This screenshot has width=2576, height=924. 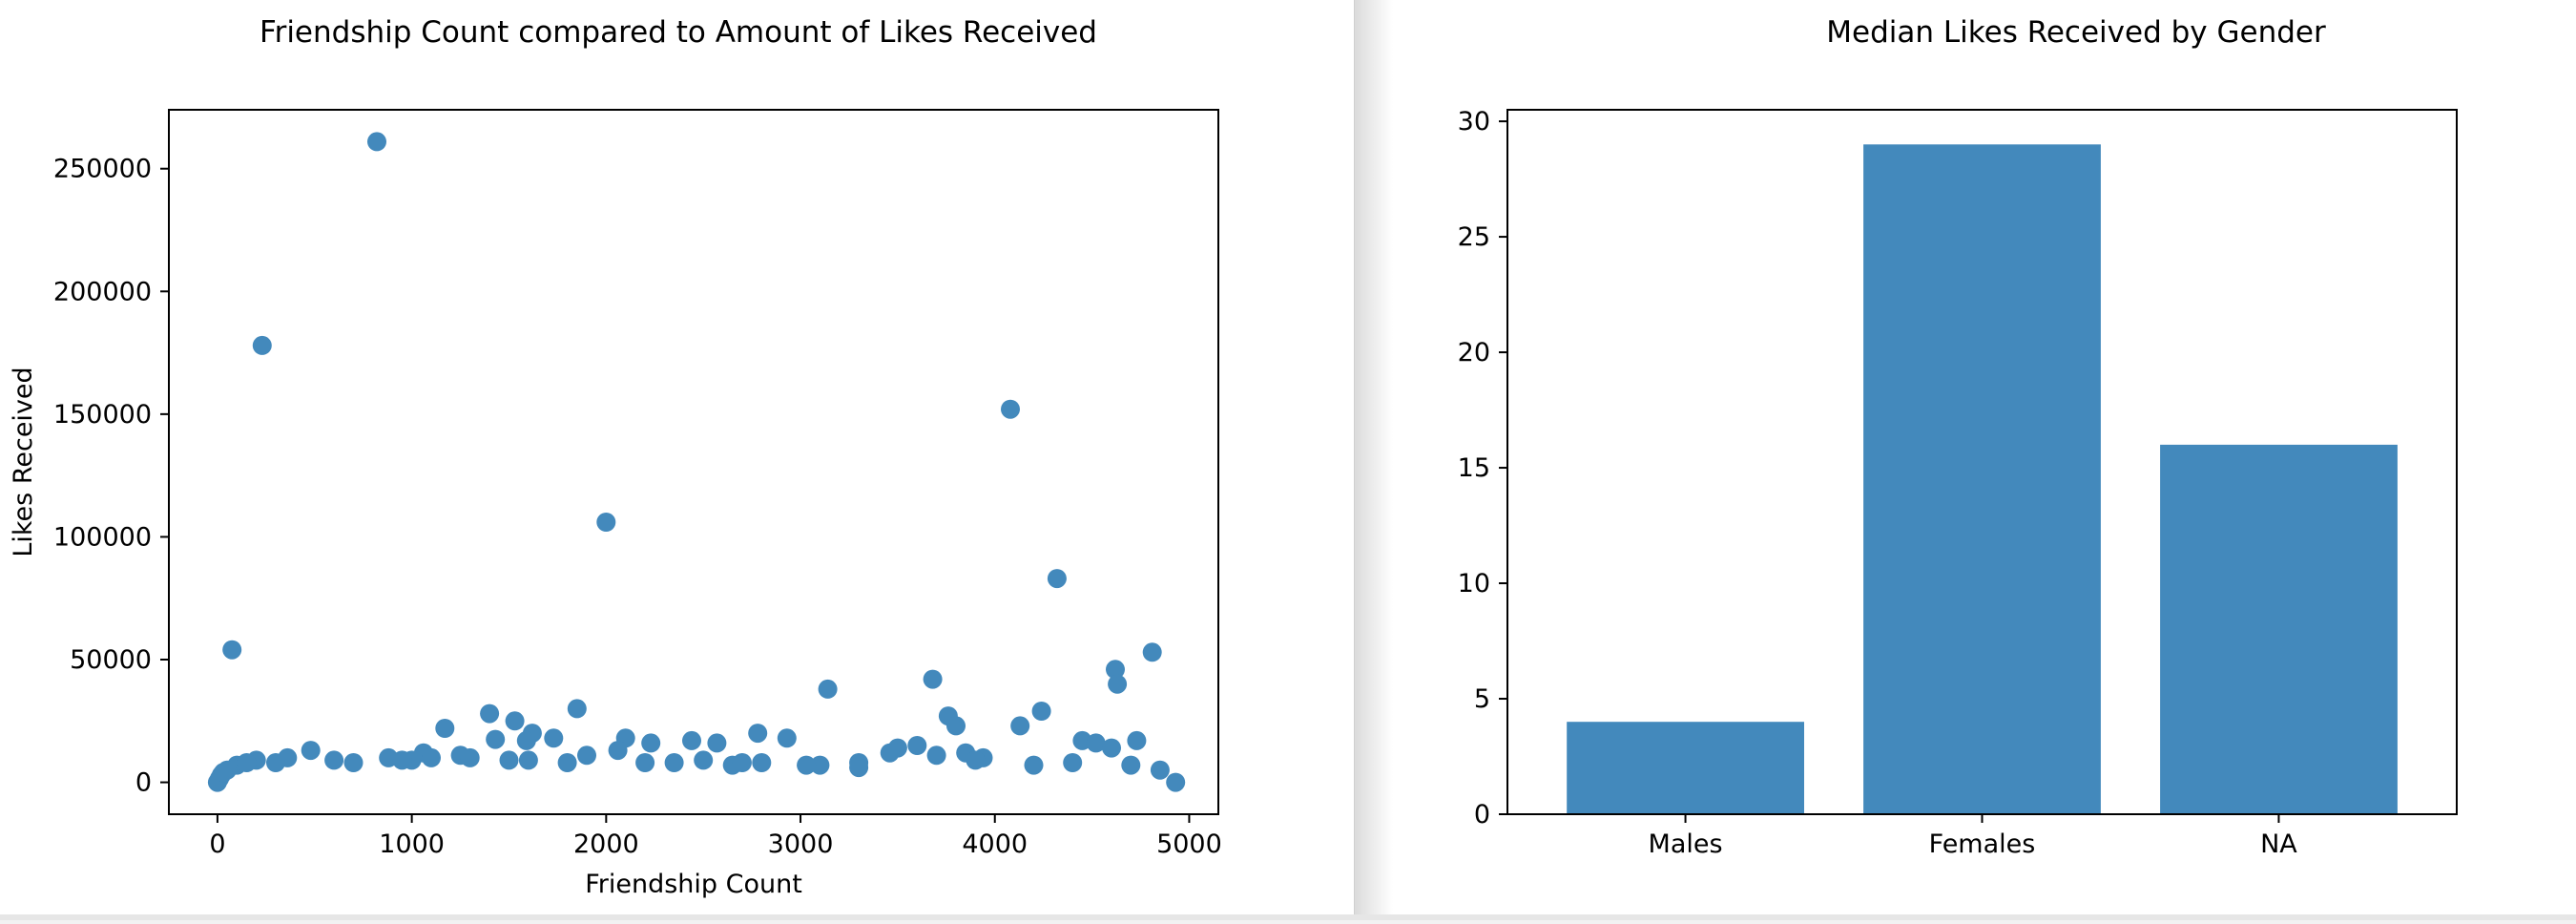 I want to click on bar-y-tick-label: 25, so click(x=1474, y=237).